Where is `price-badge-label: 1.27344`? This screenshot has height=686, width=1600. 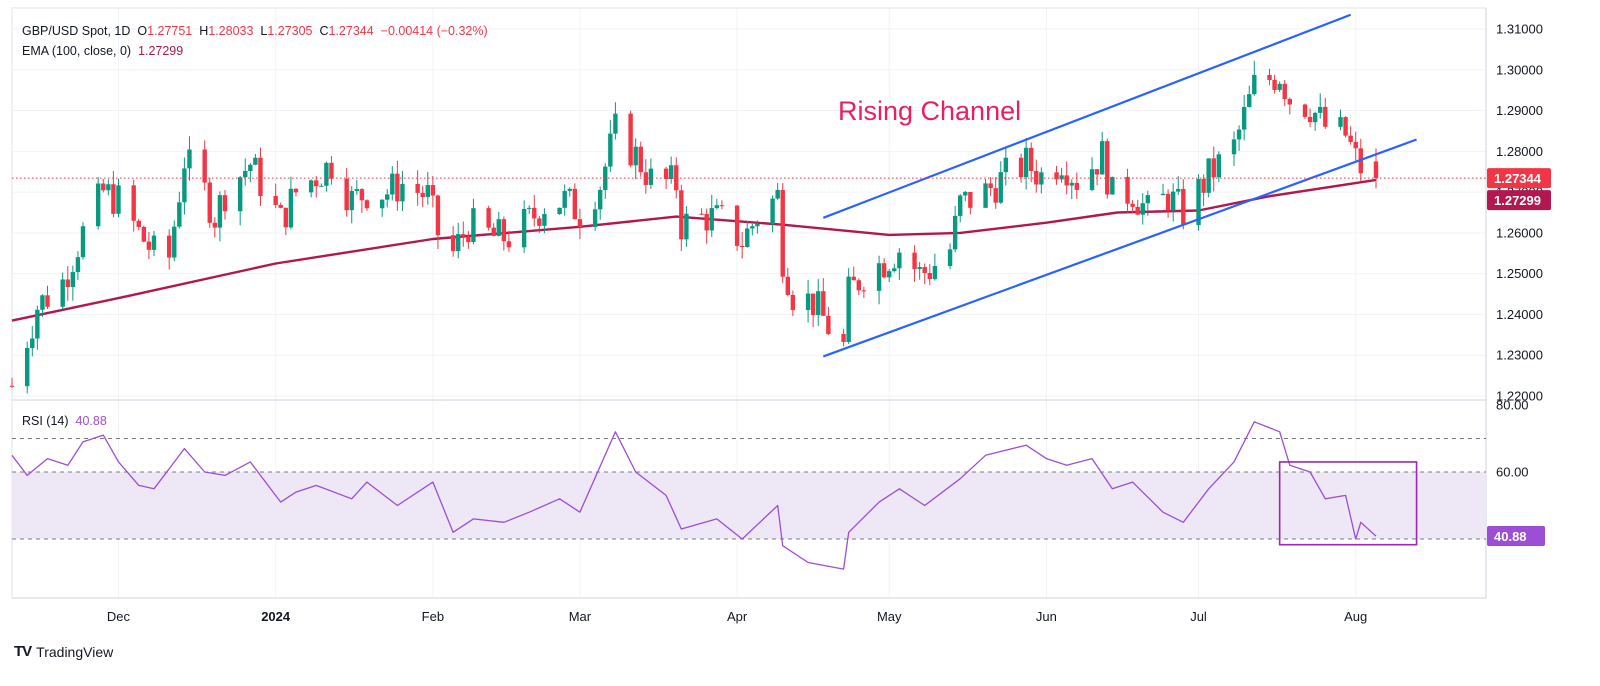 price-badge-label: 1.27344 is located at coordinates (1518, 178).